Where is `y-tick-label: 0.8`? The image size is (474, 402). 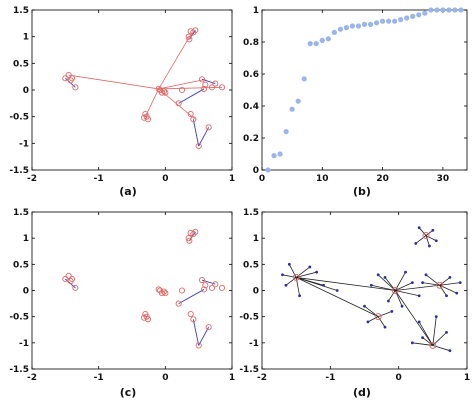
y-tick-label: 0.8 is located at coordinates (251, 43).